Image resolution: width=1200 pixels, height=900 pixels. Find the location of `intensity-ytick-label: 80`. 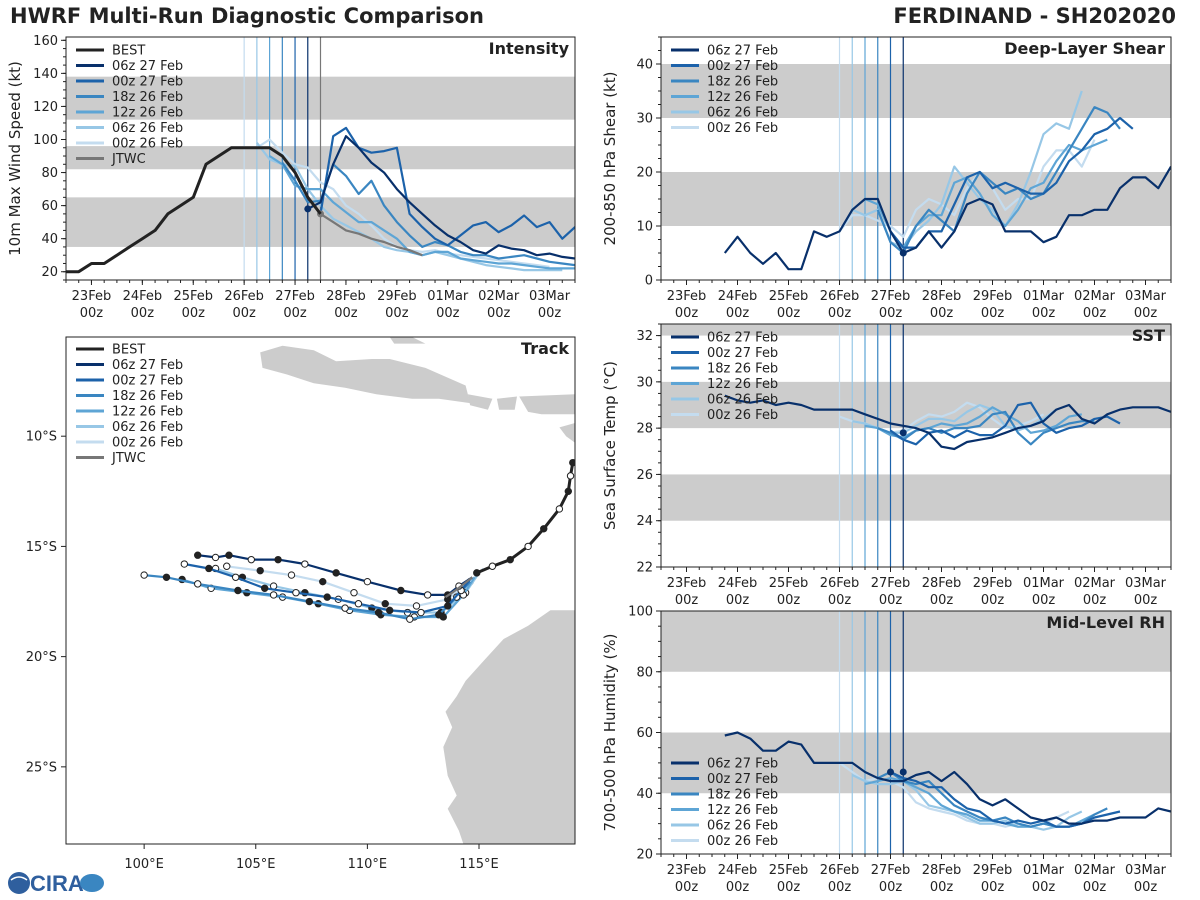

intensity-ytick-label: 80 is located at coordinates (49, 173).